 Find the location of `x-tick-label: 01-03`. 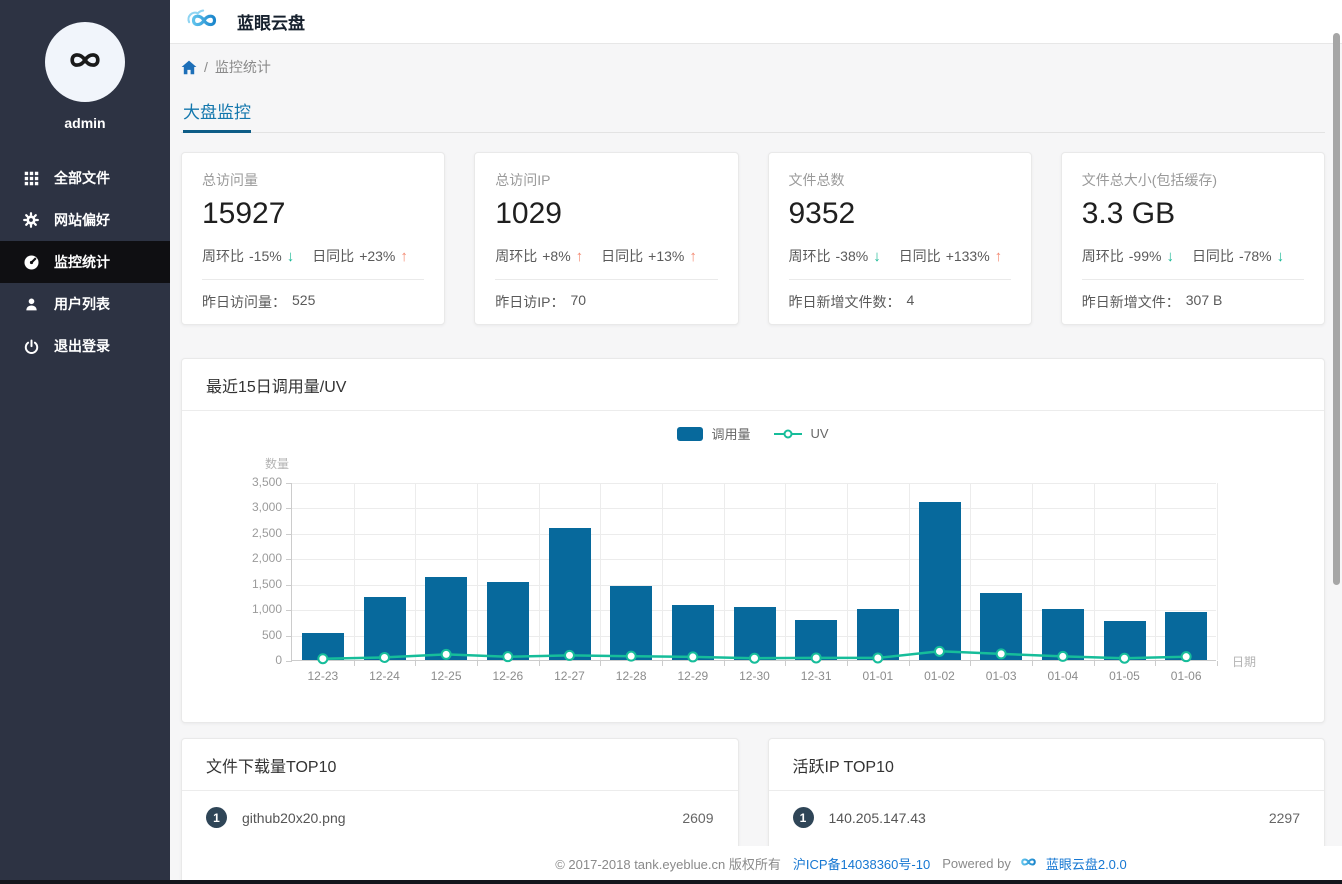

x-tick-label: 01-03 is located at coordinates (1001, 676).